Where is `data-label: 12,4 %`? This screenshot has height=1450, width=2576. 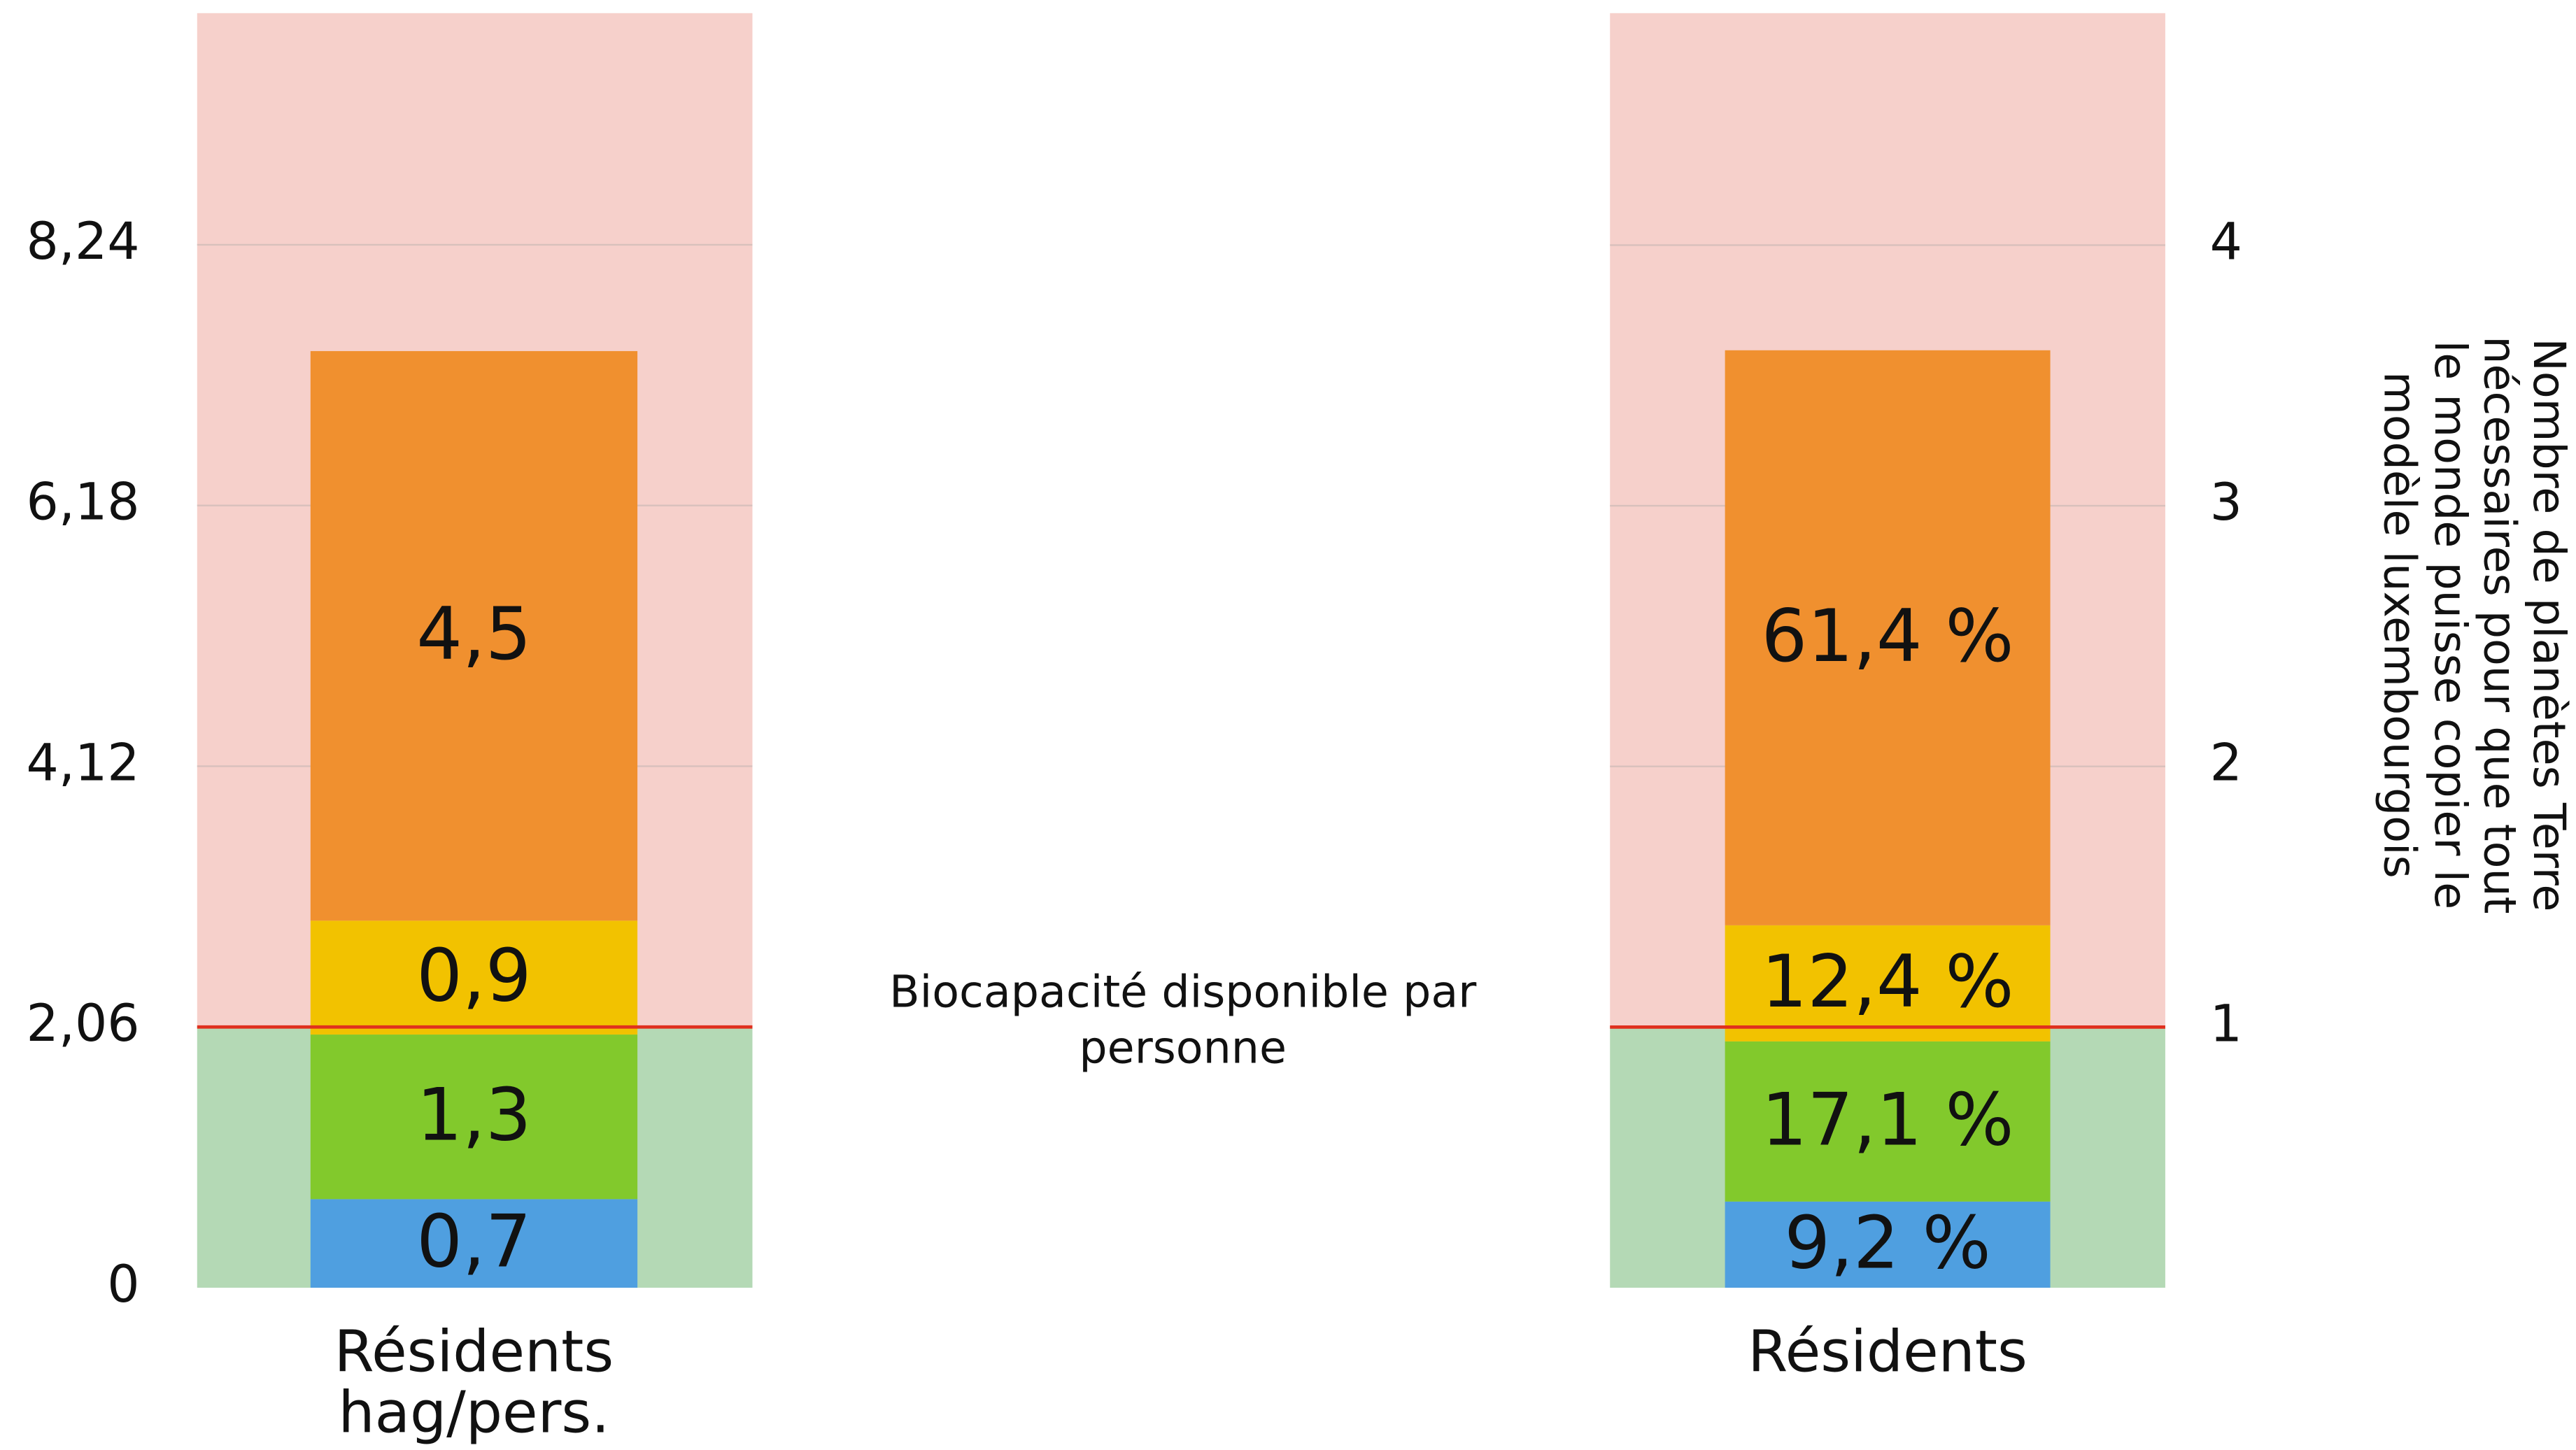 data-label: 12,4 % is located at coordinates (1888, 982).